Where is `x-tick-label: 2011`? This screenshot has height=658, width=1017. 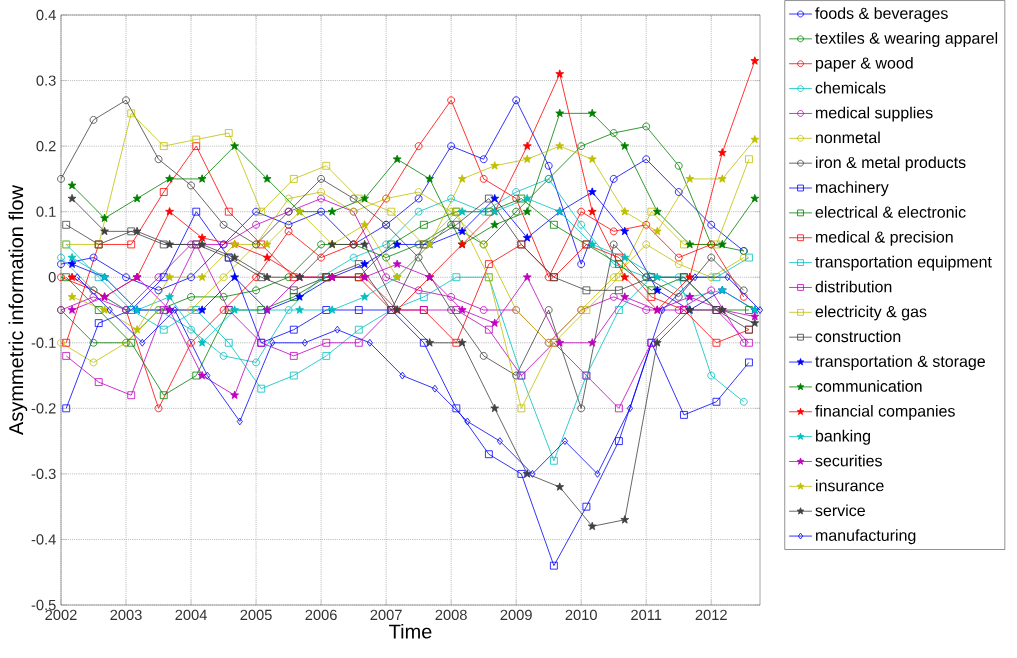 x-tick-label: 2011 is located at coordinates (646, 615).